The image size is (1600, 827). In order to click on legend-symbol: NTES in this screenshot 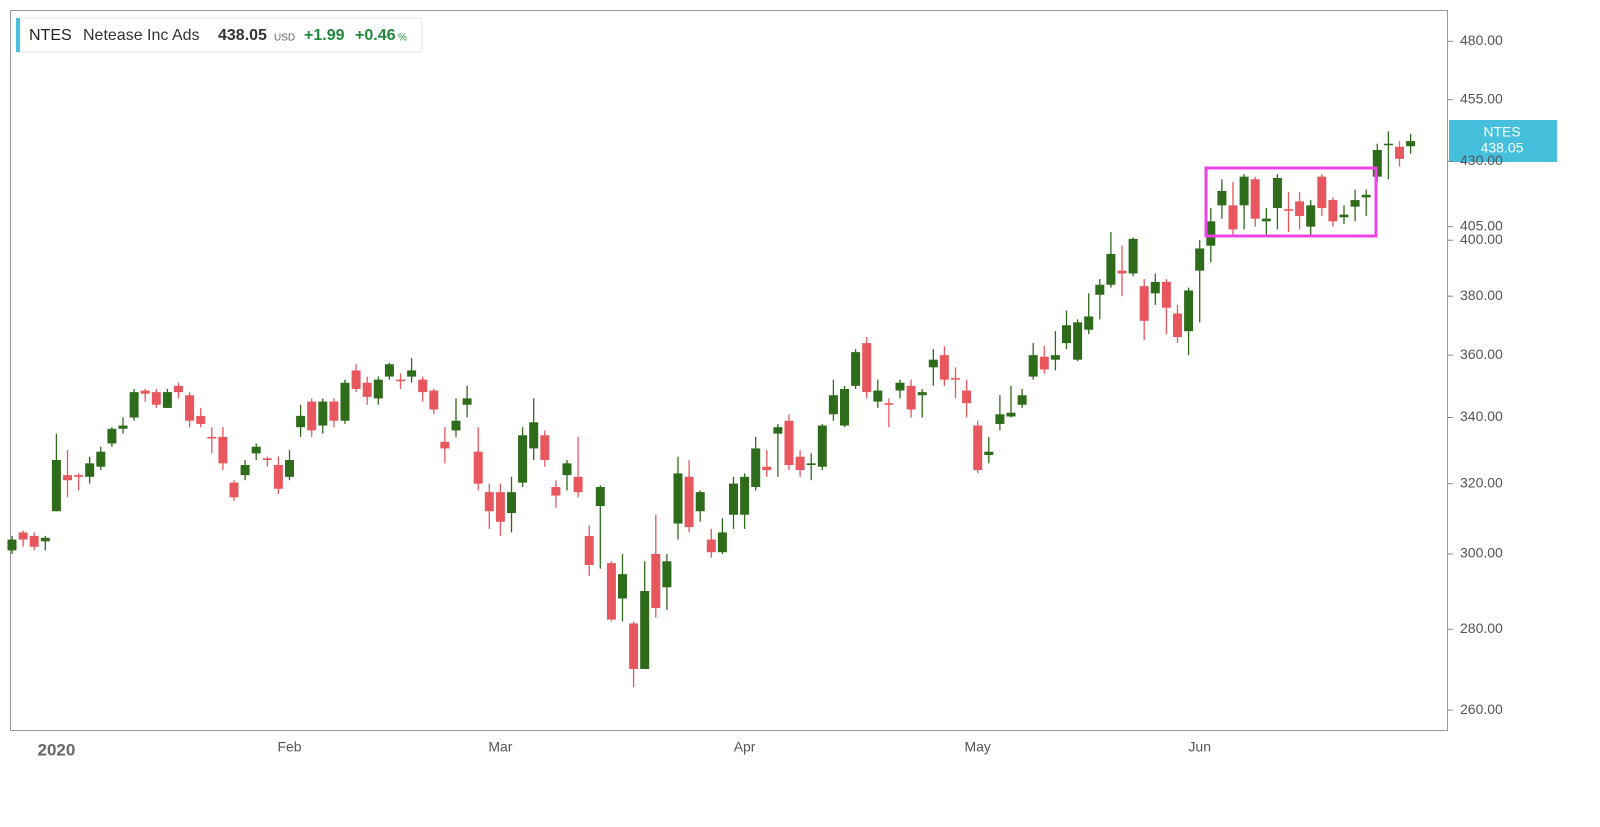, I will do `click(50, 35)`.